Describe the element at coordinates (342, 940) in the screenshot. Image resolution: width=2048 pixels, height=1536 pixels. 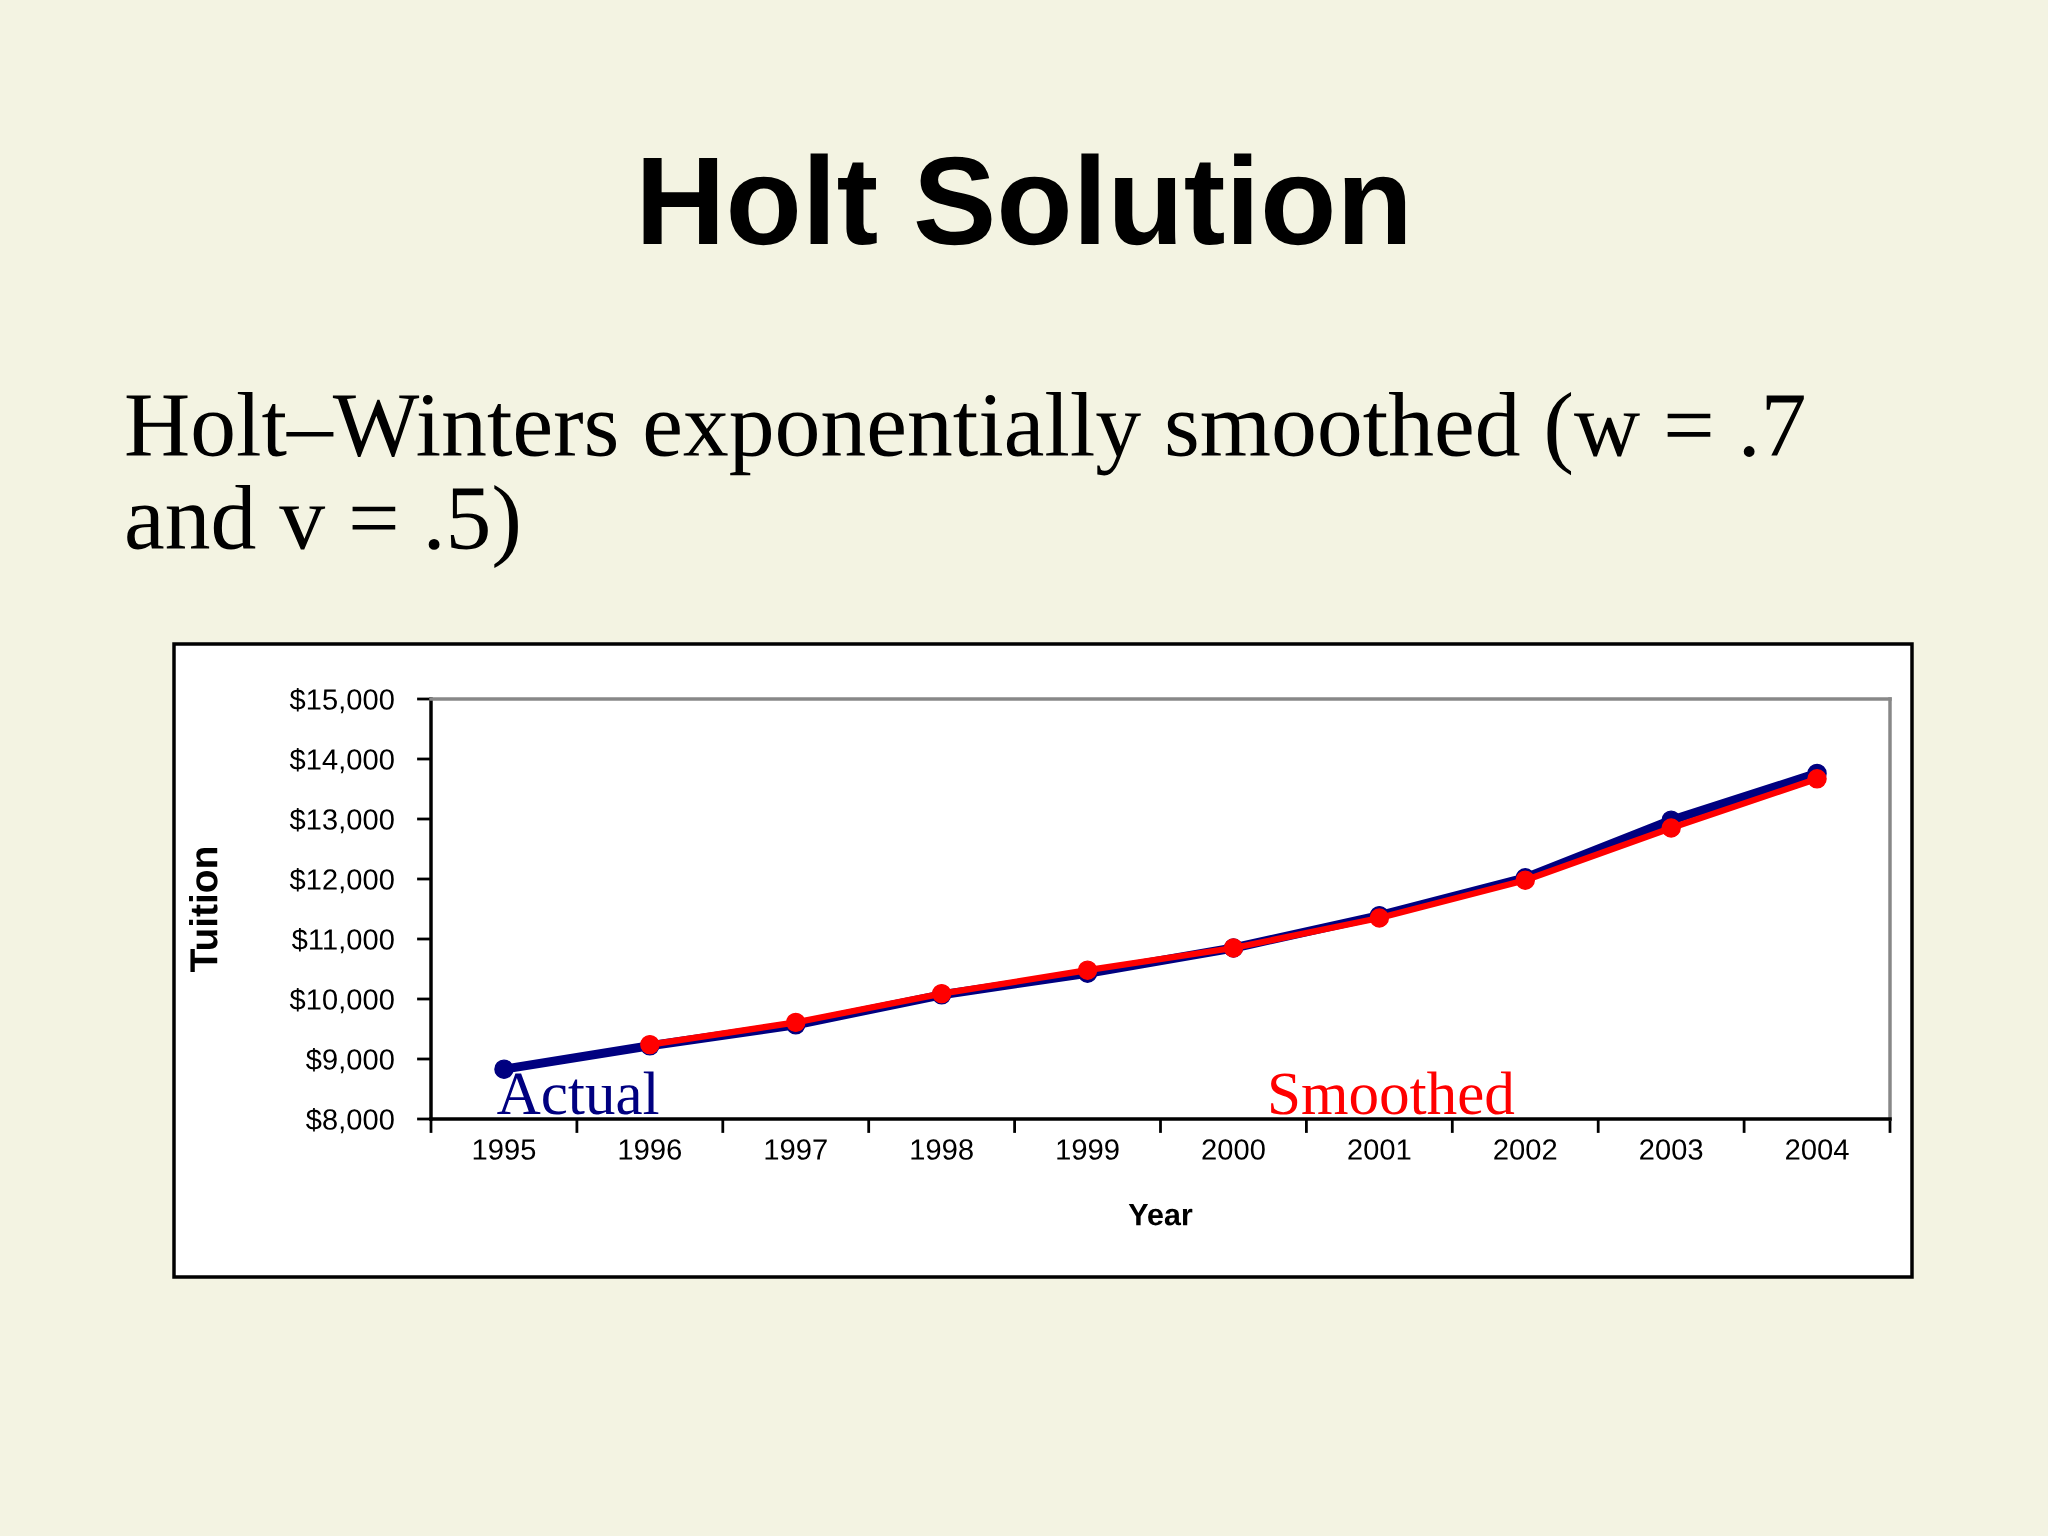
I see `y-tick-label: $11,000` at that location.